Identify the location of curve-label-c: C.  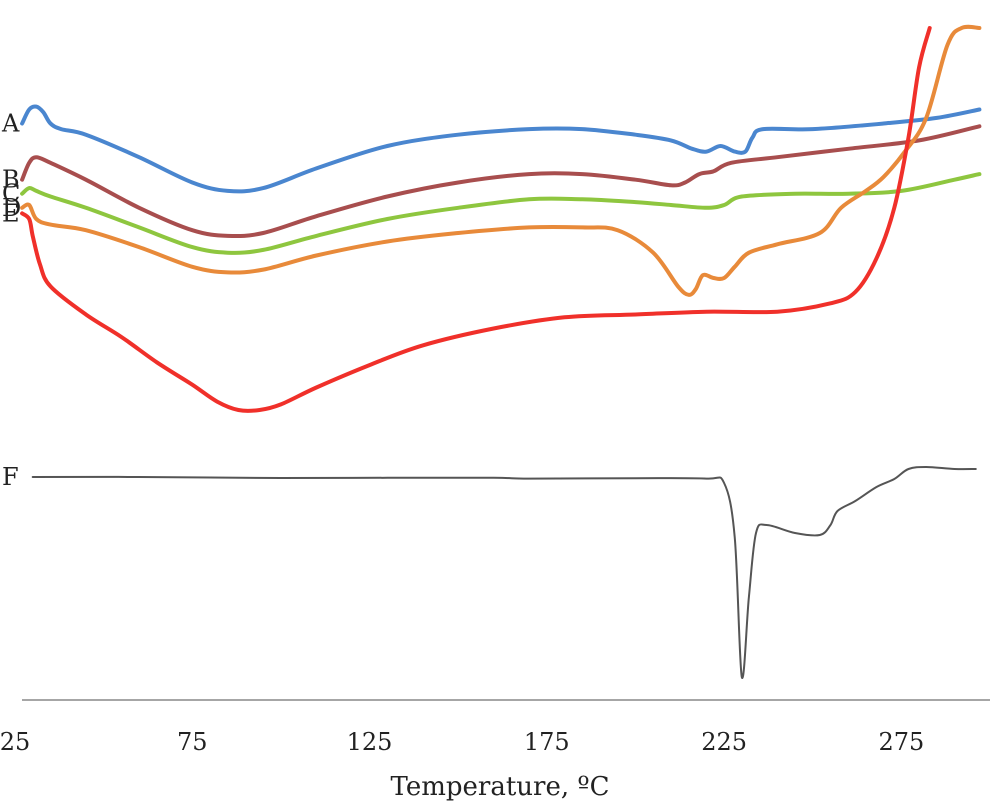
(11, 194).